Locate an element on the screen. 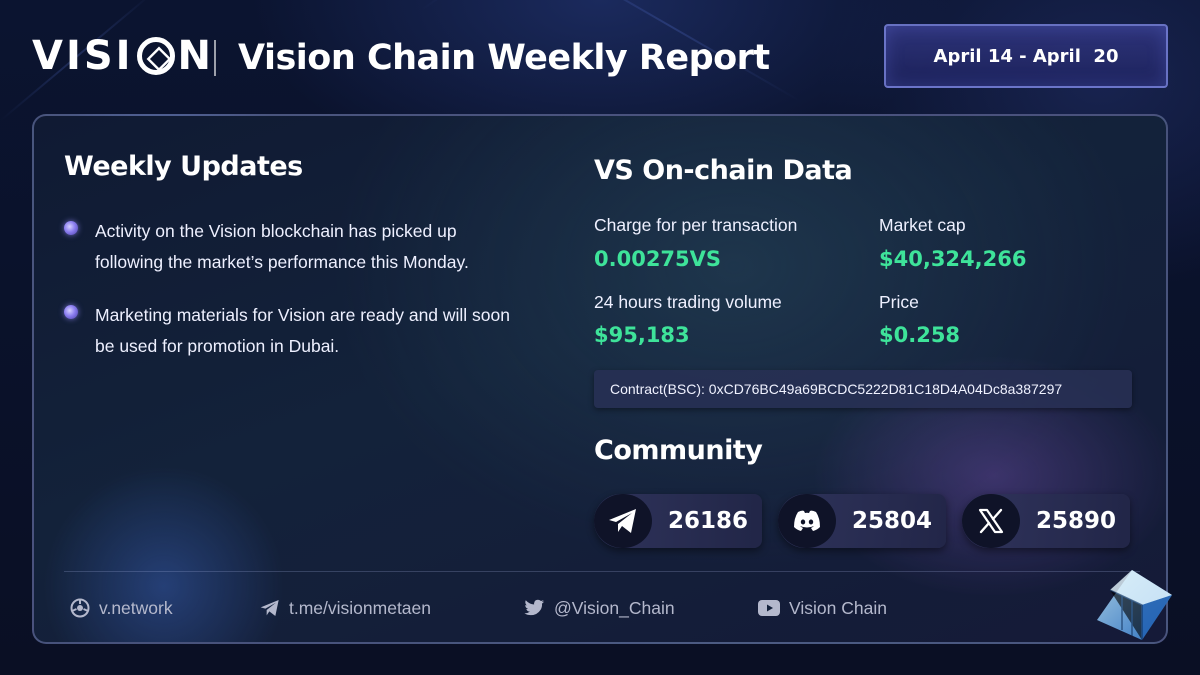 The width and height of the screenshot is (1200, 675). charge-label: Charge for per transaction is located at coordinates (696, 225).